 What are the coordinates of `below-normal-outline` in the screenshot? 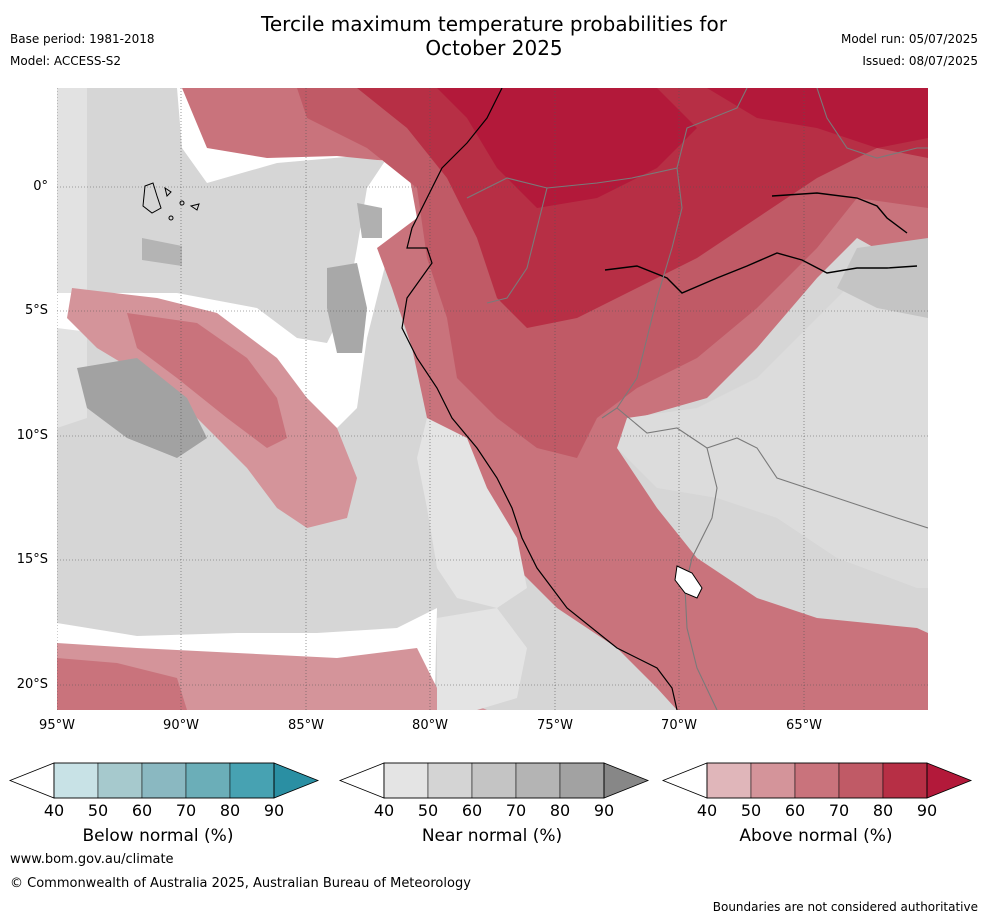 It's located at (164, 780).